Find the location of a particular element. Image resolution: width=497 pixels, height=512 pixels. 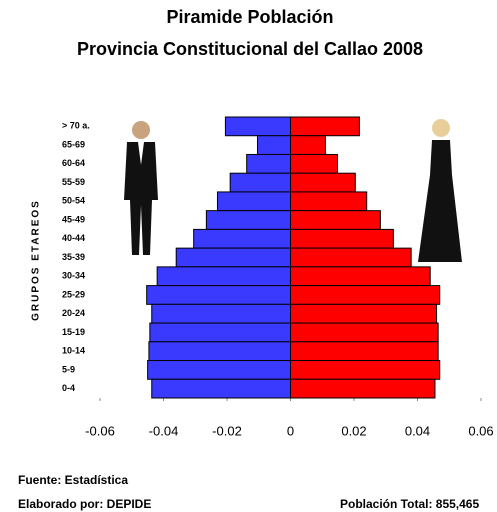

category-label: 45-49 is located at coordinates (73, 219).